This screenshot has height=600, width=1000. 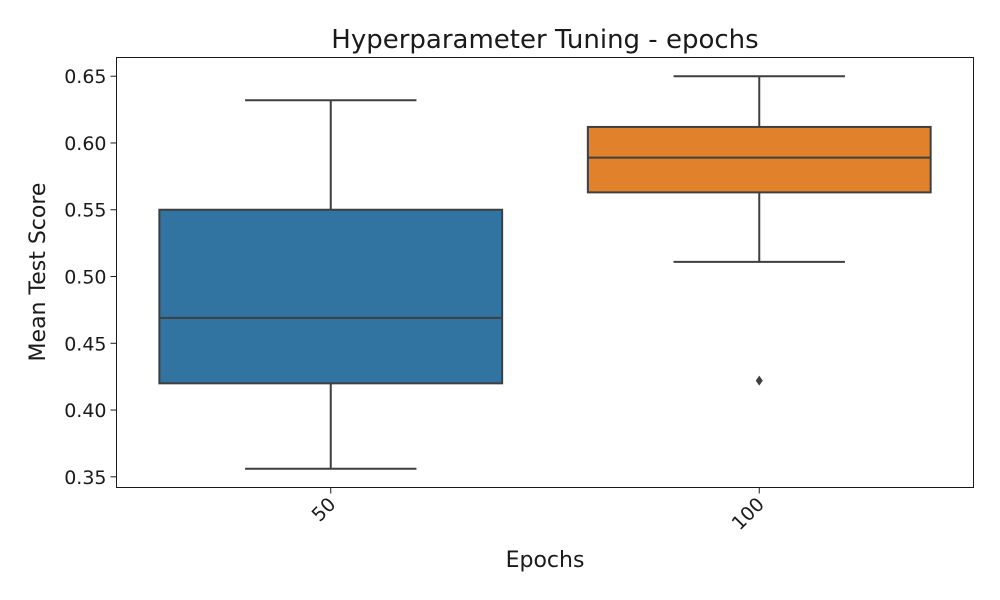 What do you see at coordinates (324, 509) in the screenshot?
I see `x-tick-label: 50` at bounding box center [324, 509].